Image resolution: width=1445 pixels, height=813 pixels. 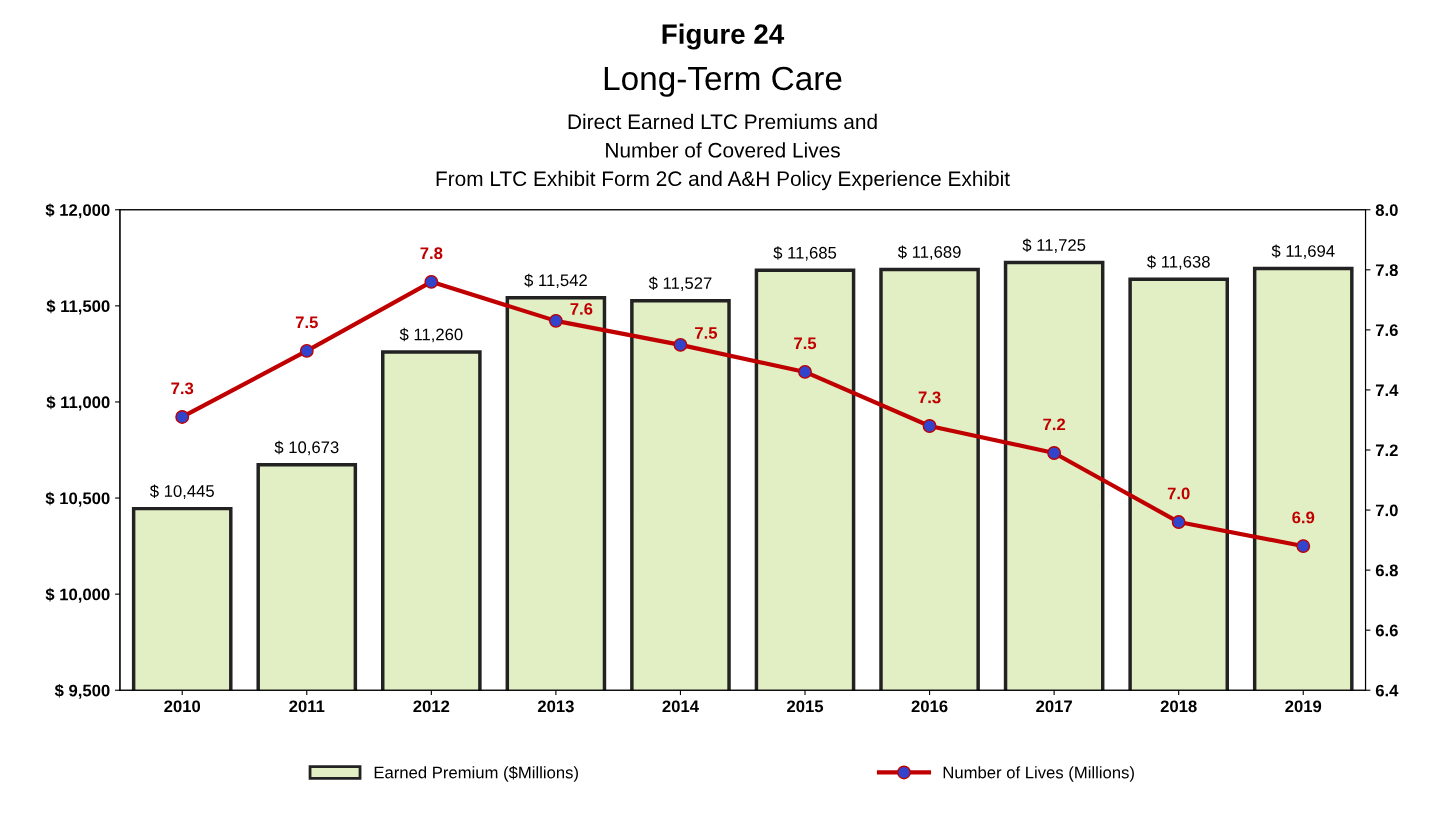 I want to click on data-label: $ 11,689, so click(x=929, y=252).